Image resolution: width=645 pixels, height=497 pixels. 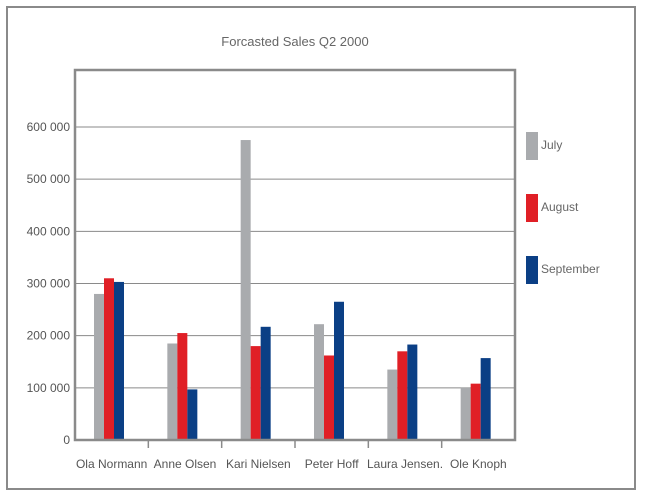 I want to click on bar-september-ole-knoph, so click(x=485, y=399).